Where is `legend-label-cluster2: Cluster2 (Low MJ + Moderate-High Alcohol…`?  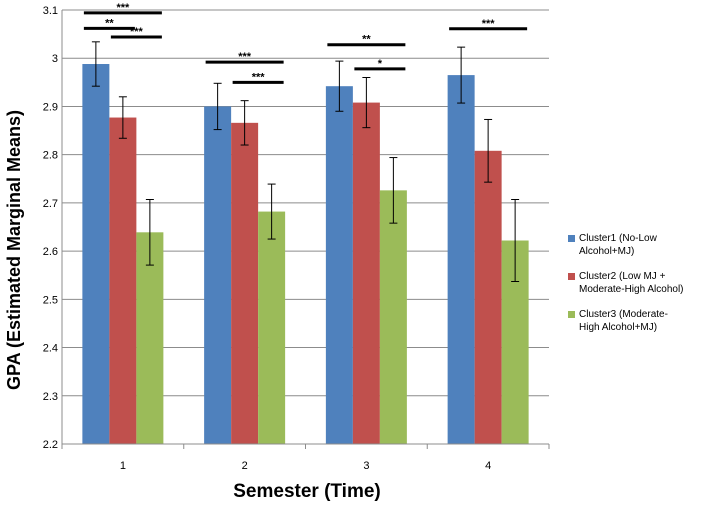 legend-label-cluster2: Cluster2 (Low MJ + Moderate-High Alcohol… is located at coordinates (631, 283).